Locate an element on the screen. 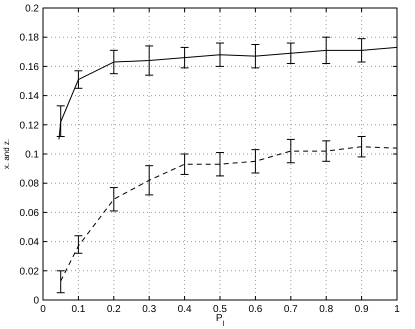 This screenshot has width=415, height=329. y-tick-label: 0.04 is located at coordinates (30, 242).